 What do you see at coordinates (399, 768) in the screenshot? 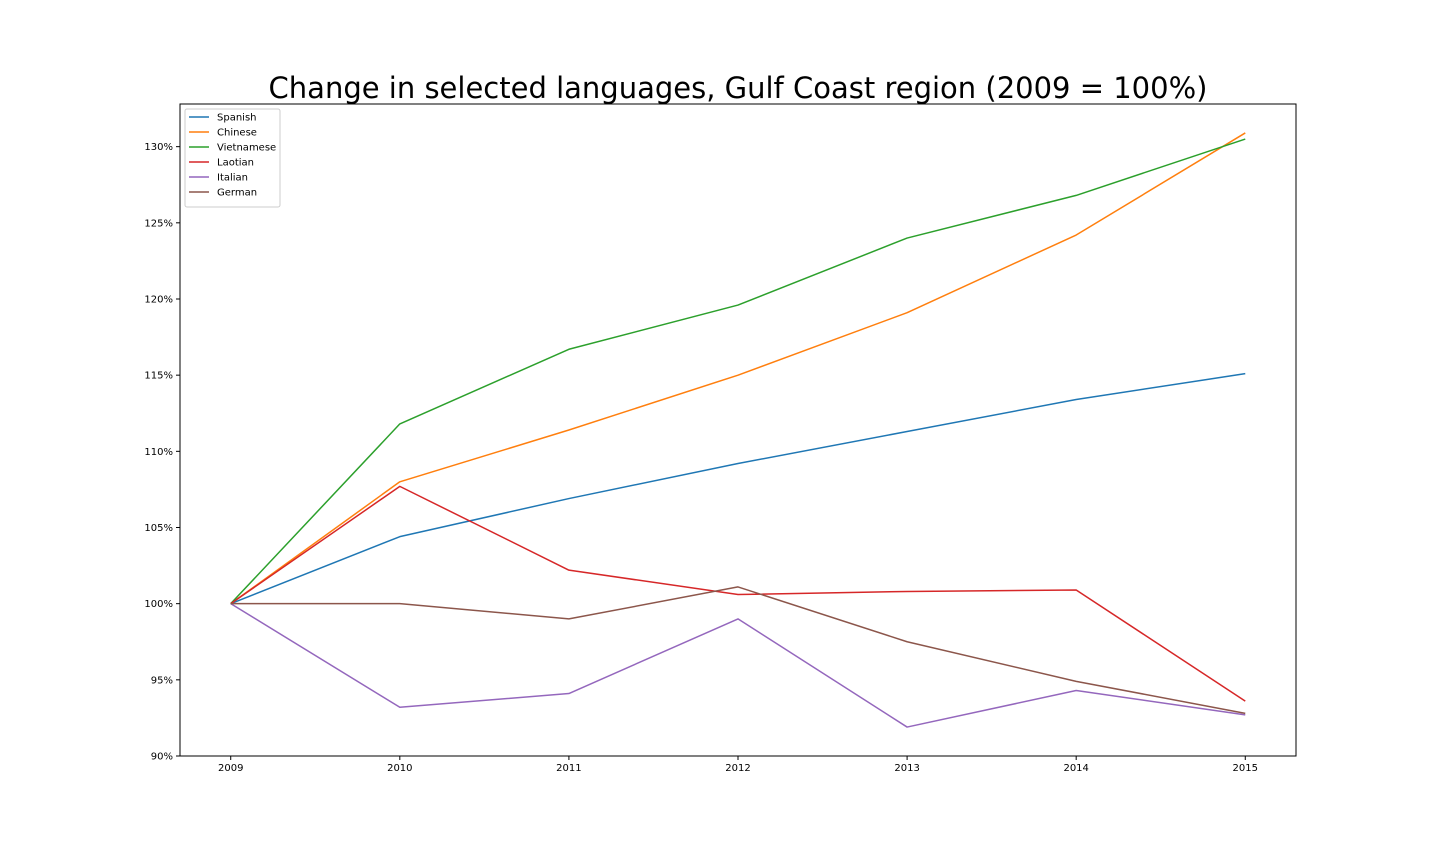
I see `x-tick-label: 2010` at bounding box center [399, 768].